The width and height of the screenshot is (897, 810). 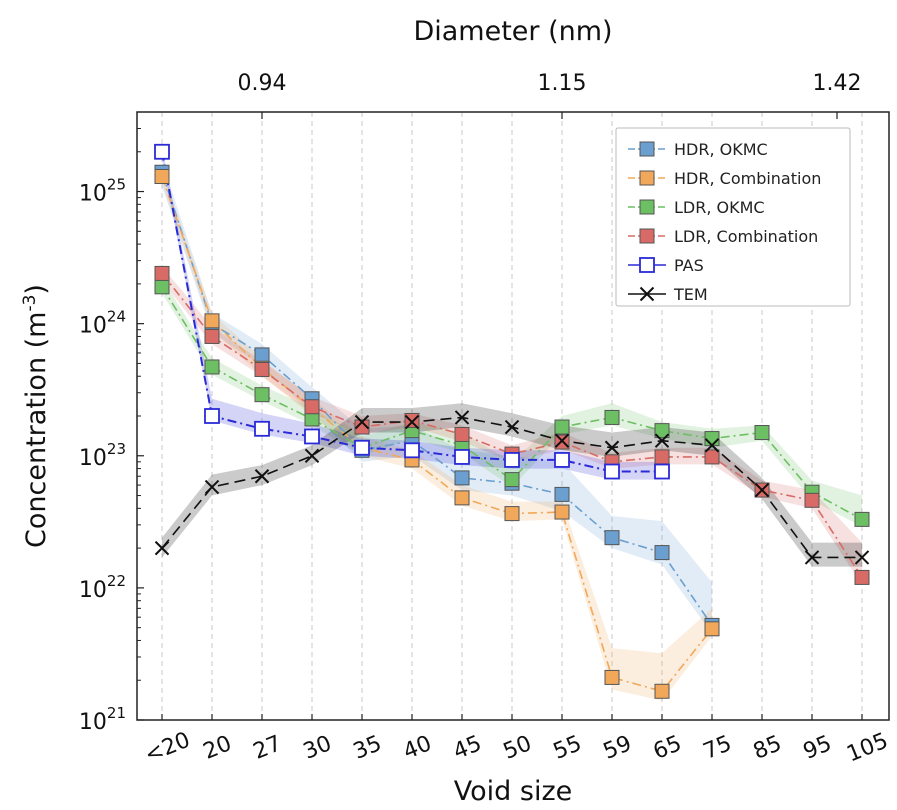 What do you see at coordinates (647, 265) in the screenshot?
I see `legend-marker-pas` at bounding box center [647, 265].